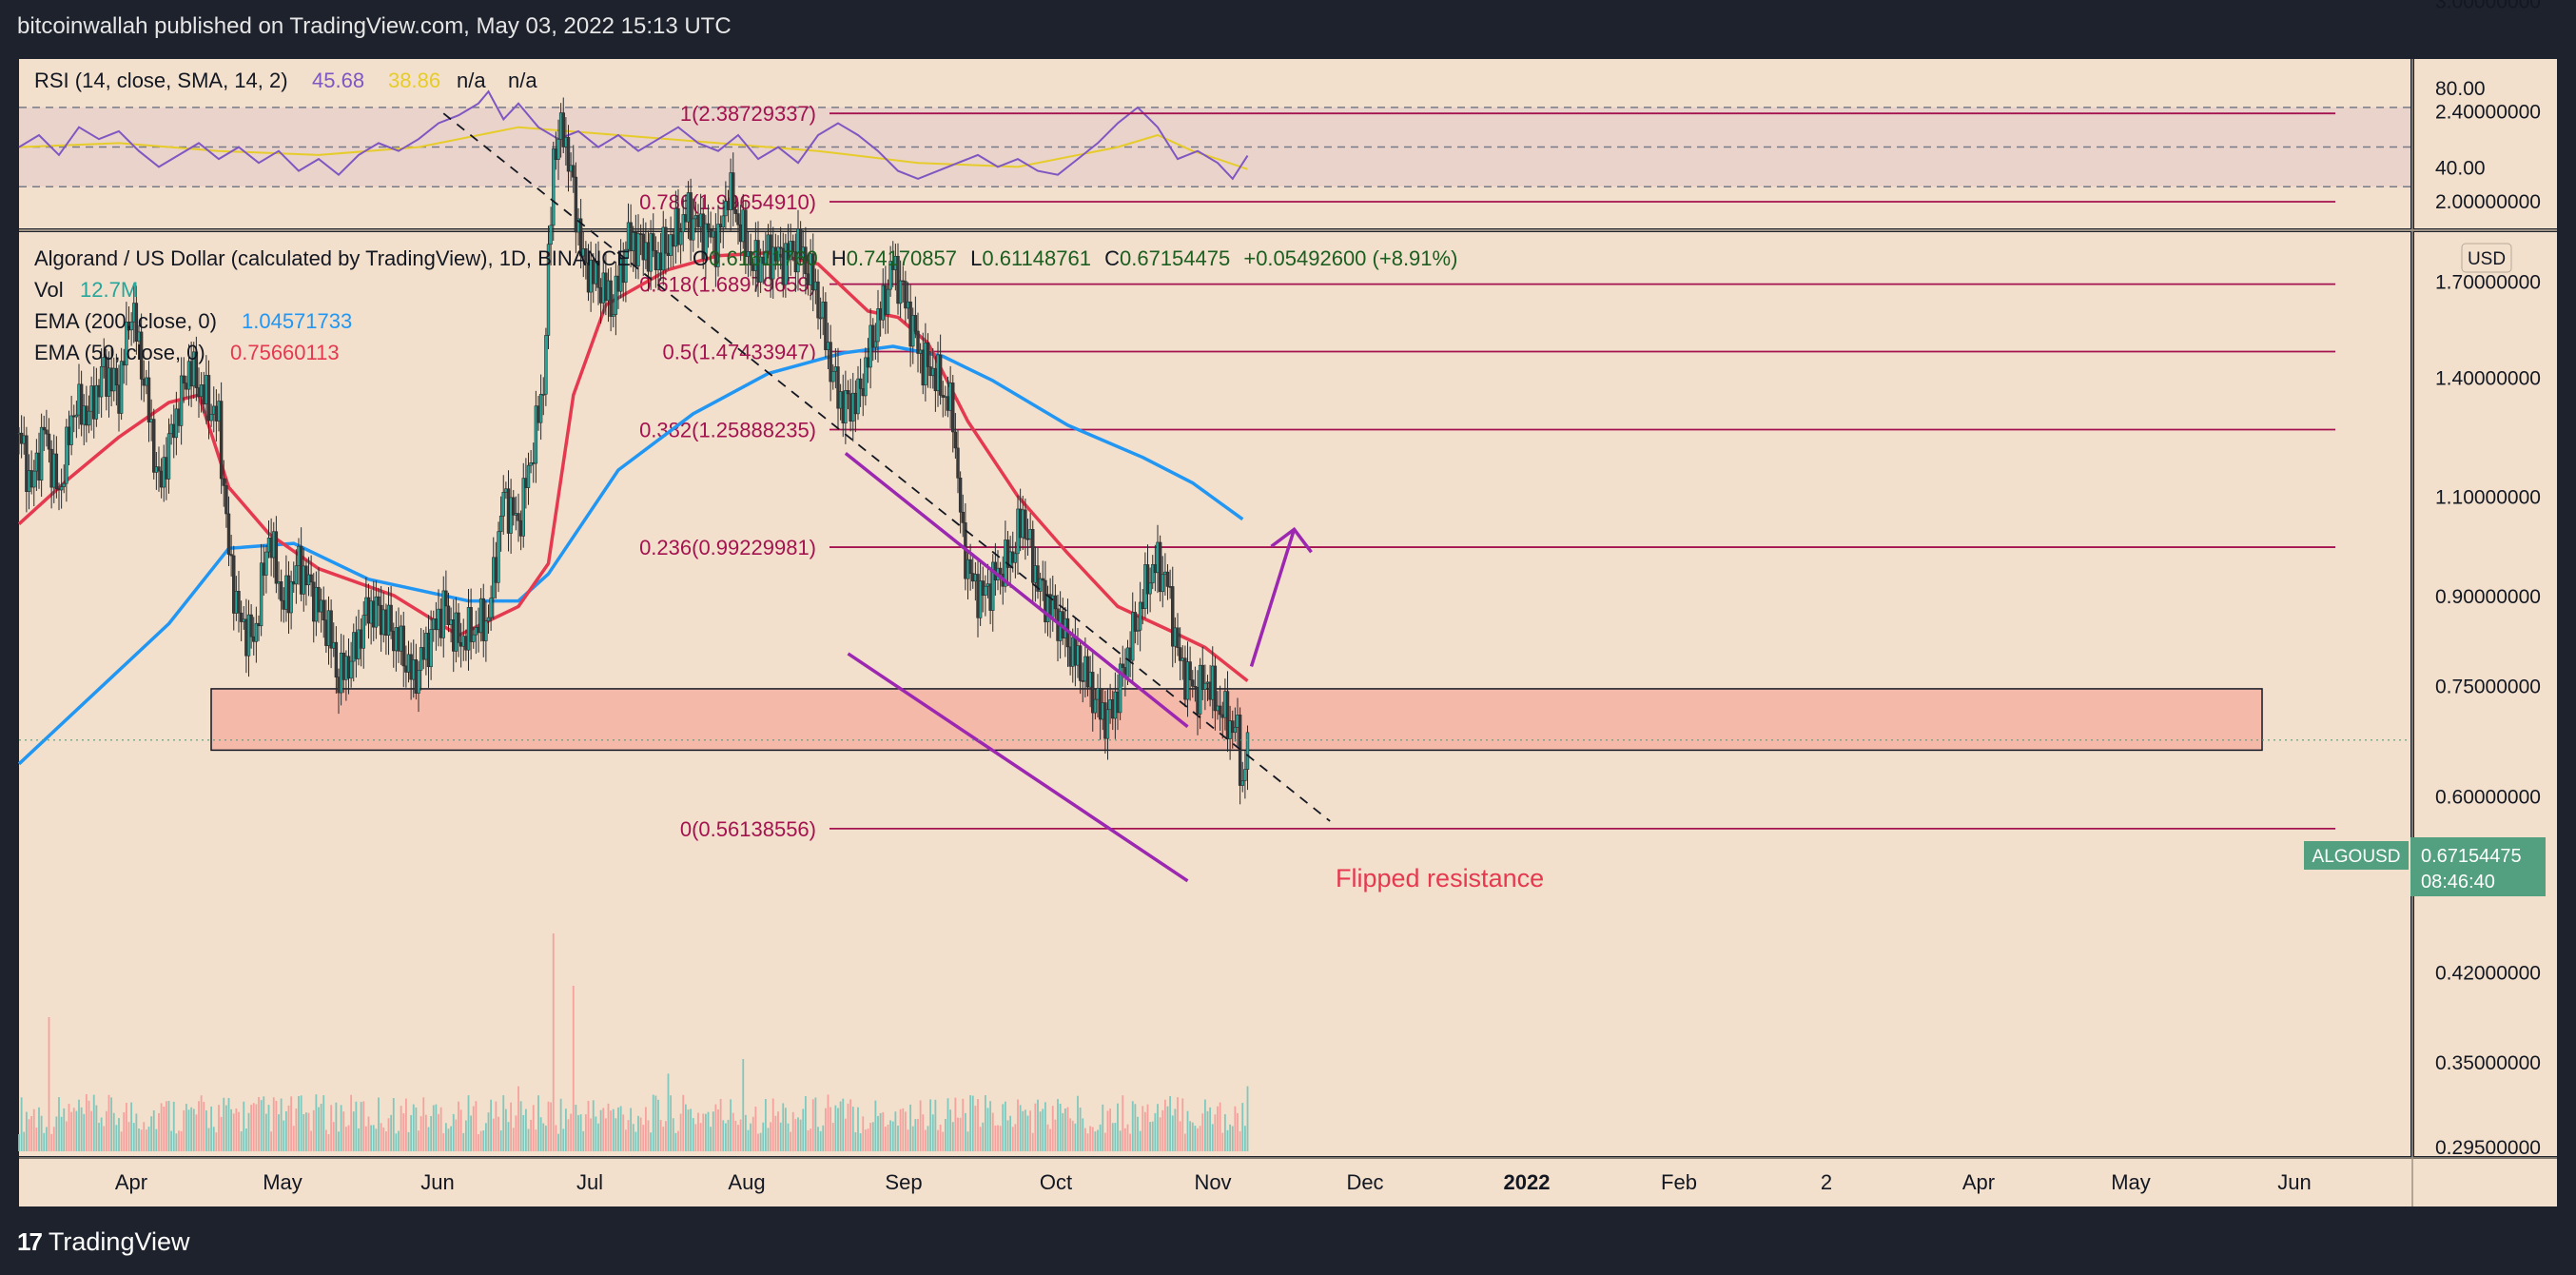 This screenshot has width=2576, height=1275. I want to click on time-axis-label: Apr, so click(131, 1182).